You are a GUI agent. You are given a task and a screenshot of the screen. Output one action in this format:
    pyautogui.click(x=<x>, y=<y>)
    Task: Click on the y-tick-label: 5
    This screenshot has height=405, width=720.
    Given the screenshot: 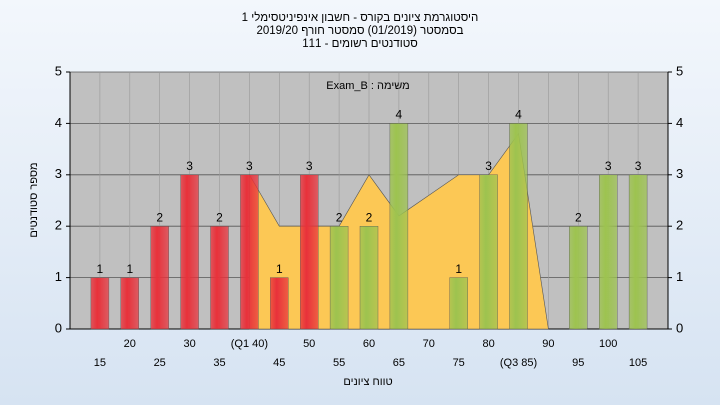 What is the action you would take?
    pyautogui.click(x=58, y=70)
    